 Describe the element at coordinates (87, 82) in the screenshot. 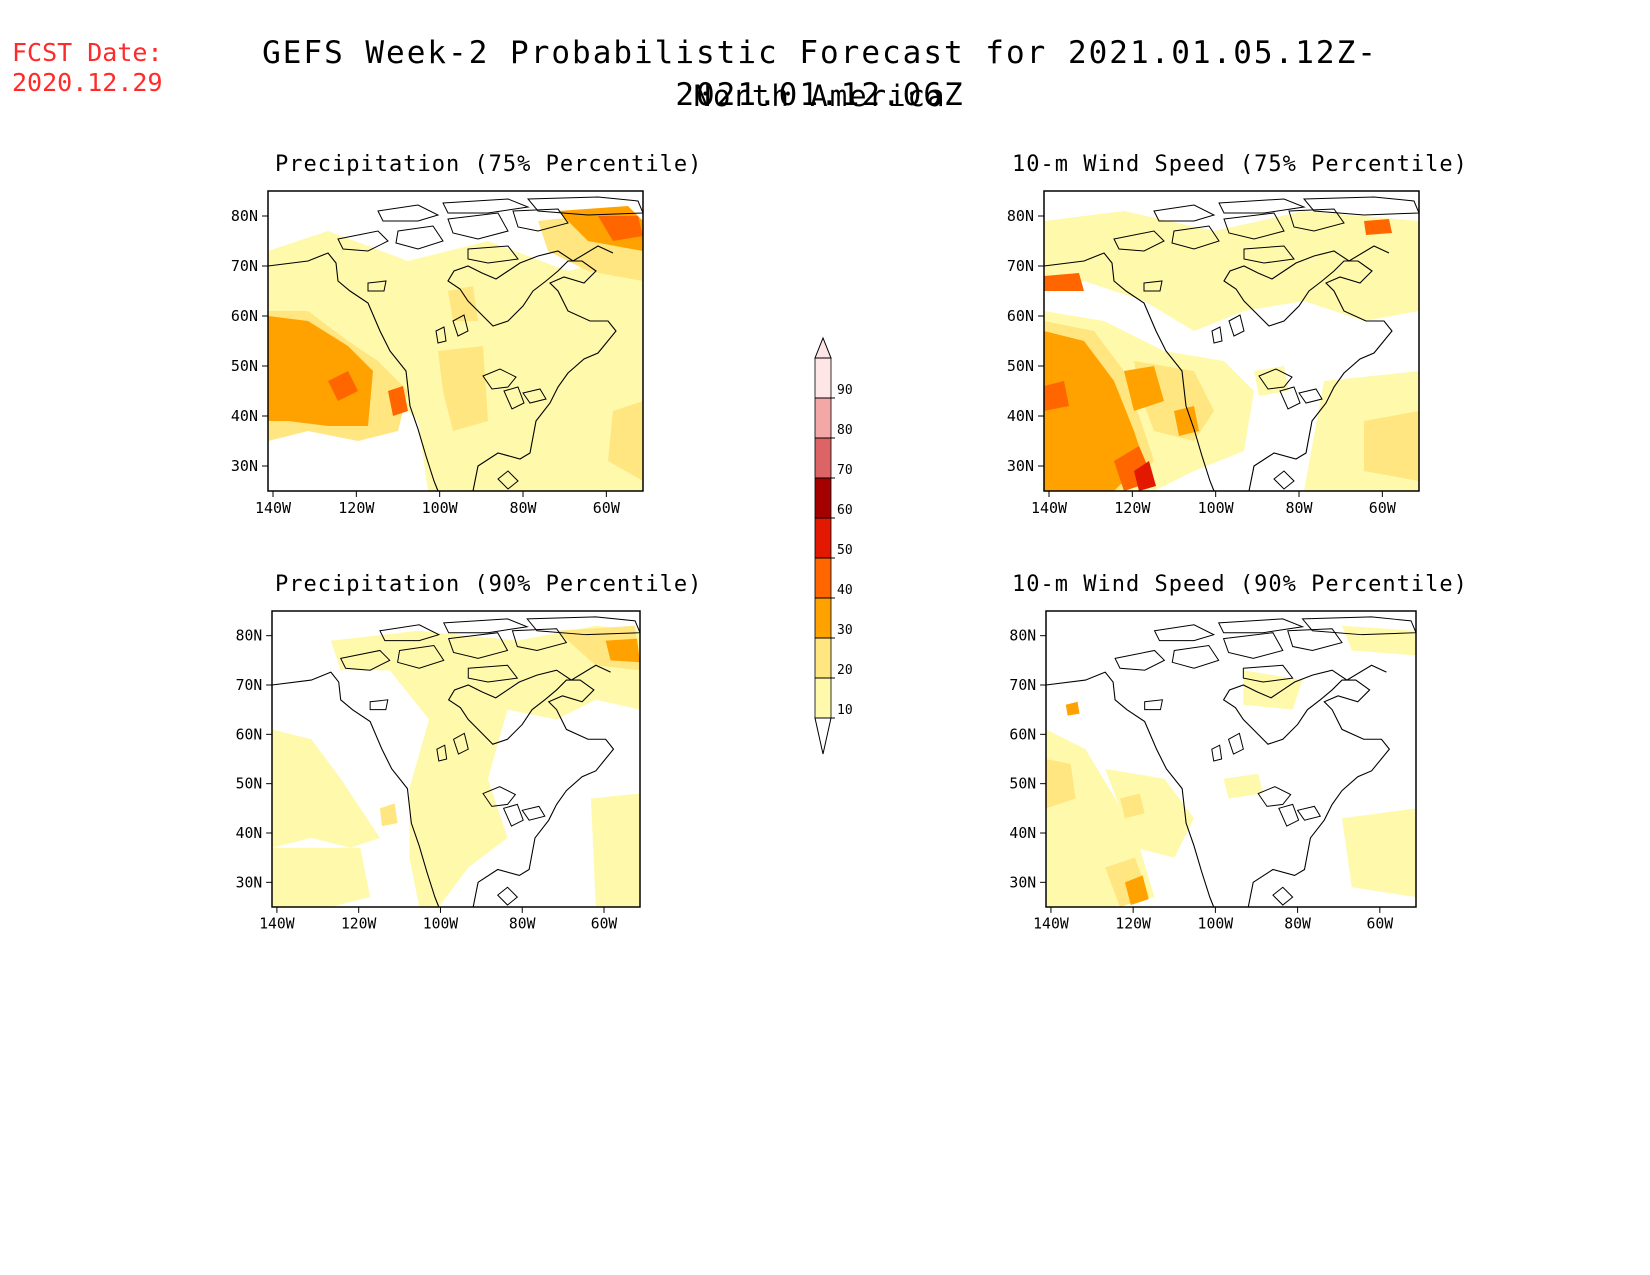

I see `fcst-date-value: 2020.12.29` at that location.